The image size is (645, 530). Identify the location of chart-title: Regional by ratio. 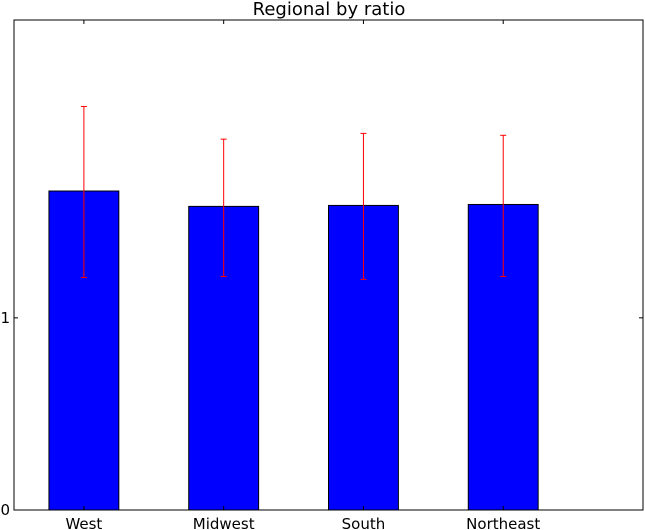
(329, 10).